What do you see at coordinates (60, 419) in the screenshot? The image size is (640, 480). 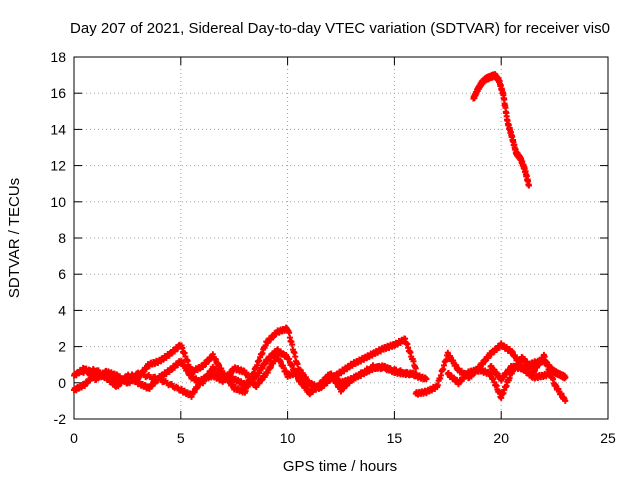 I see `y-tick-label: -2` at bounding box center [60, 419].